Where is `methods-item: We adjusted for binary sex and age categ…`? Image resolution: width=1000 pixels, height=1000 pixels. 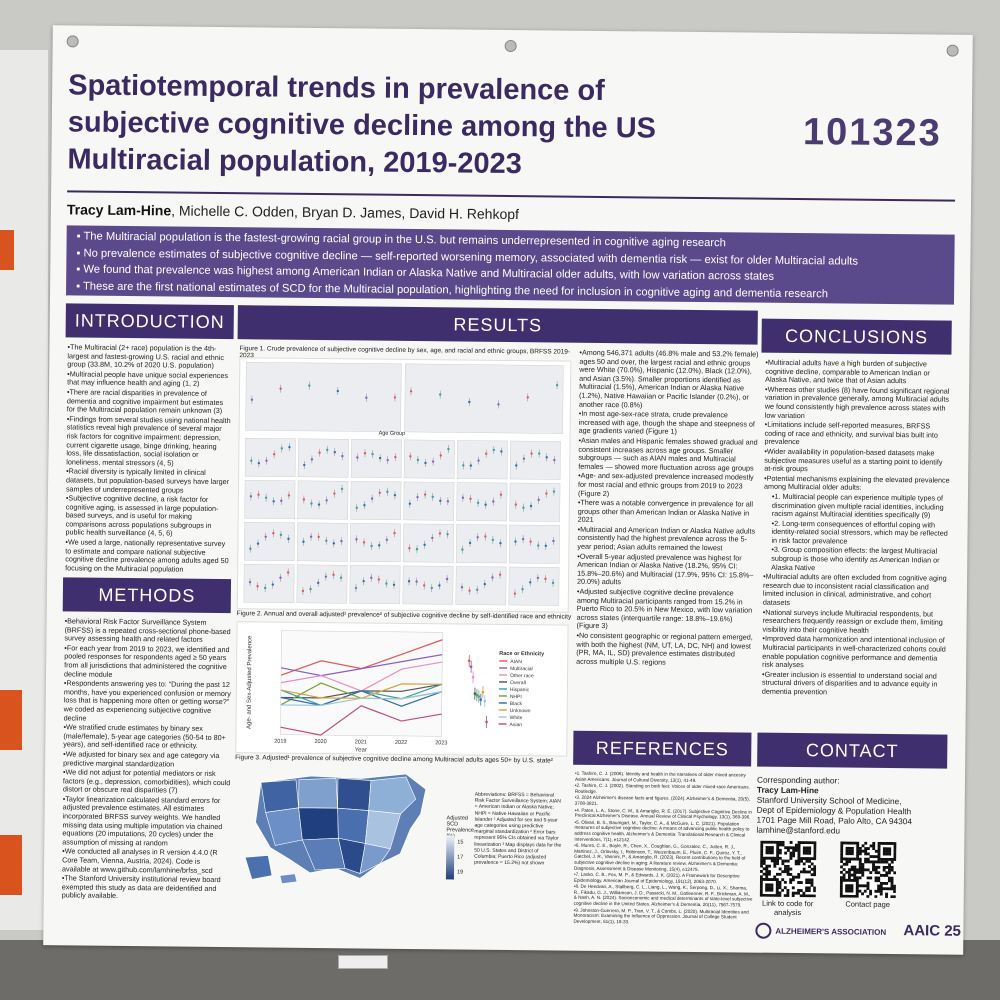
methods-item: We adjusted for binary sex and age categ… is located at coordinates (147, 759).